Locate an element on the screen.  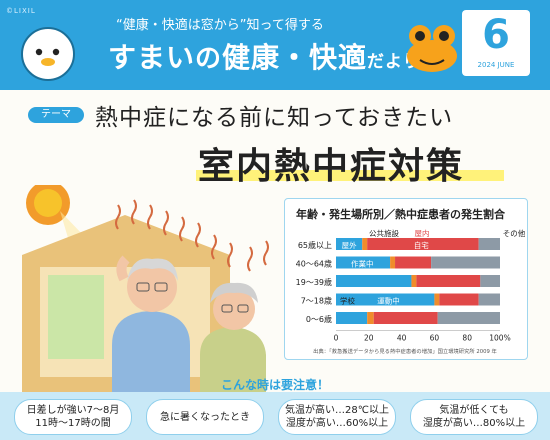
y-tick-label: 65歳以上 is located at coordinates (315, 245).